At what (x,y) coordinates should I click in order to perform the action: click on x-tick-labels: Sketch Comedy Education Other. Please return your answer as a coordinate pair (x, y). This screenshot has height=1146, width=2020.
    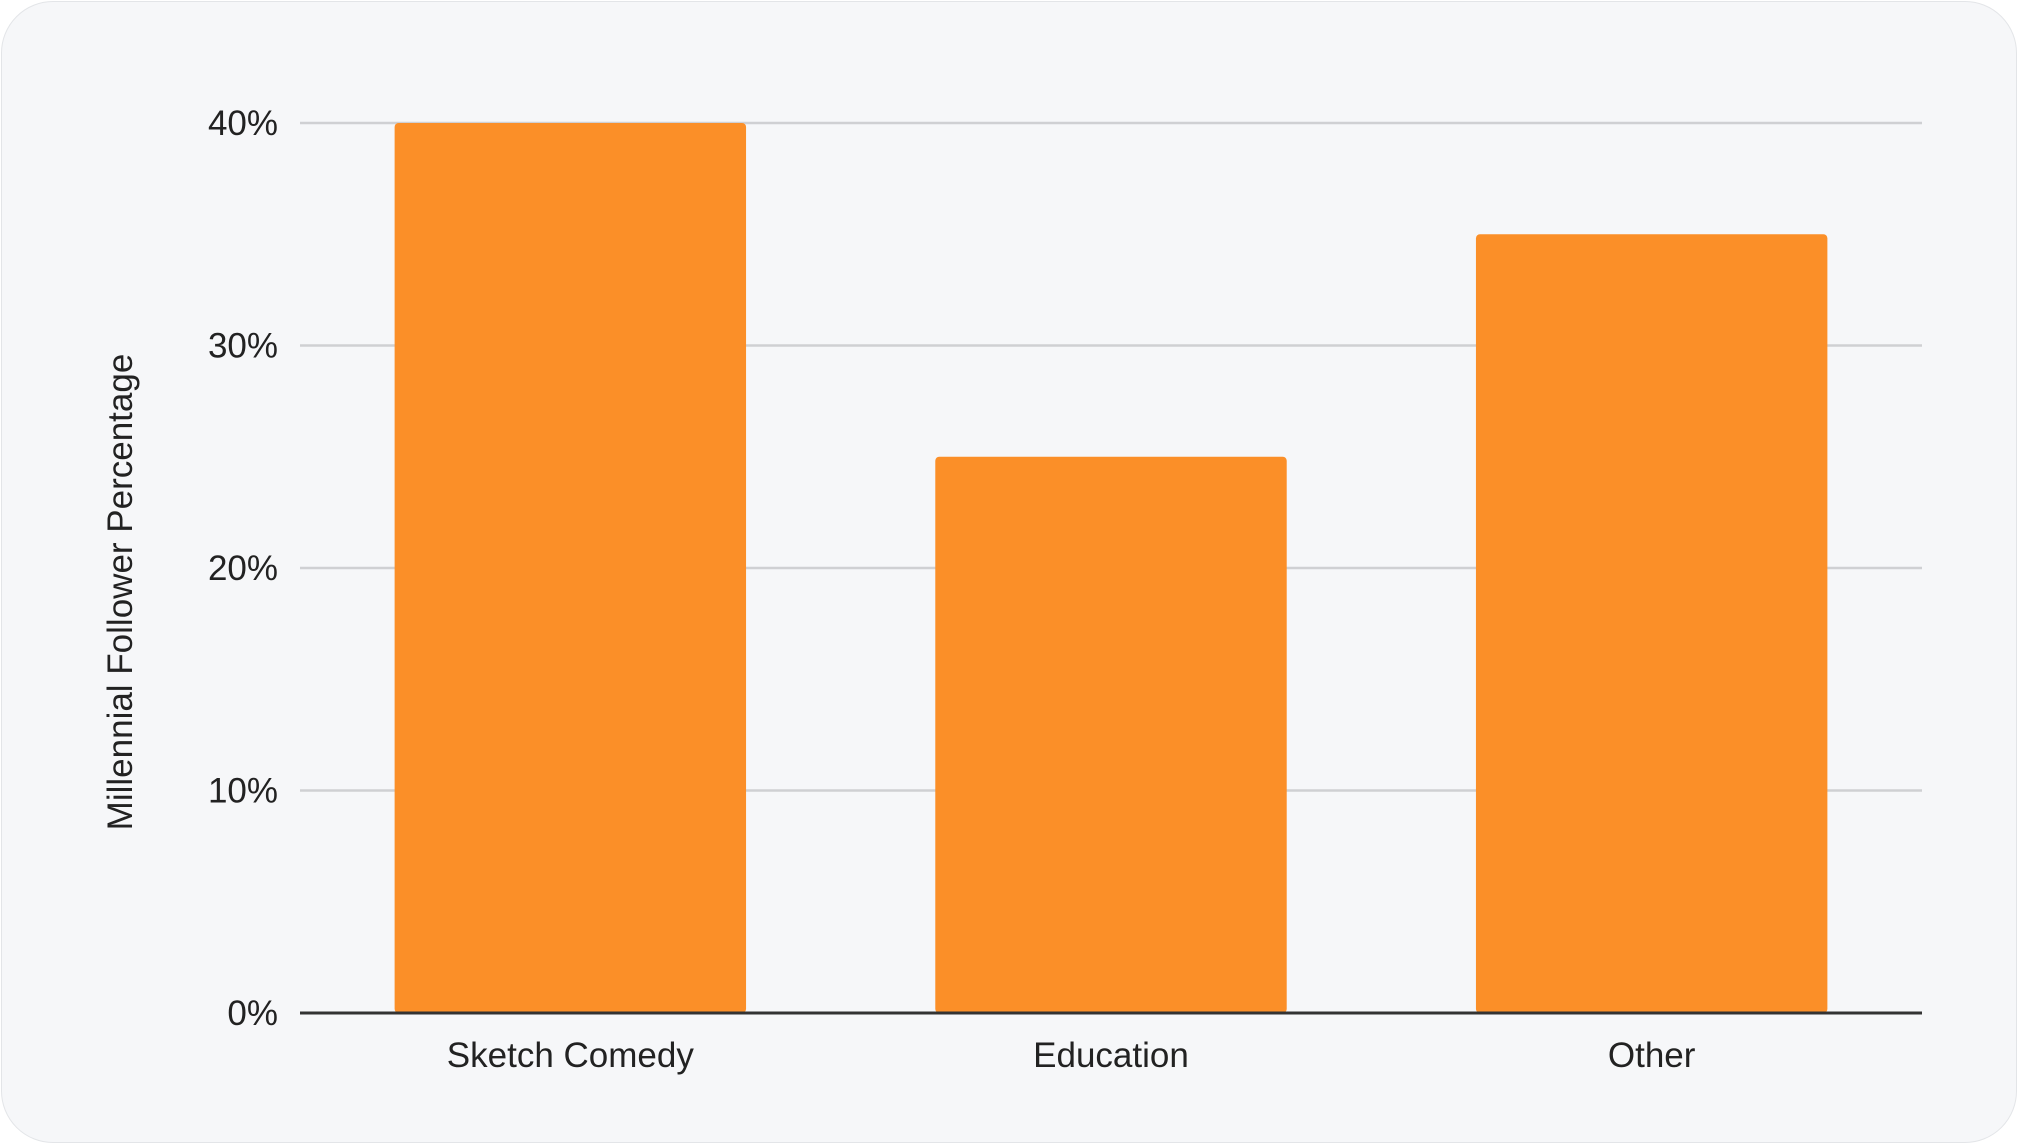
    Looking at the image, I should click on (1071, 1055).